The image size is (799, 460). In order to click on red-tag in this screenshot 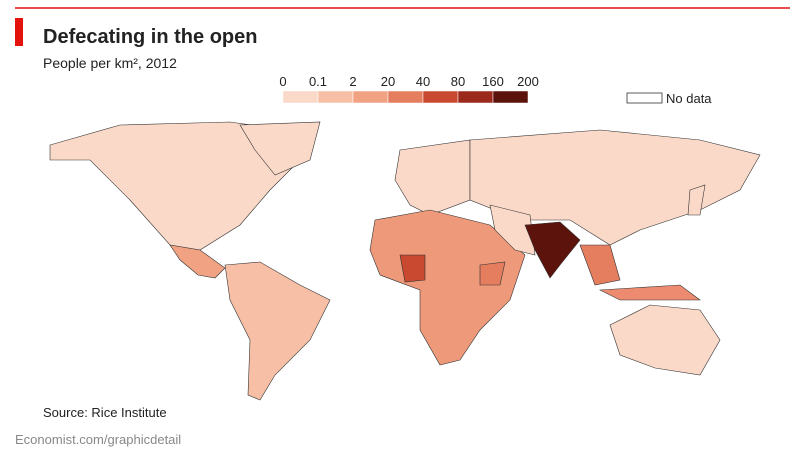, I will do `click(19, 32)`.